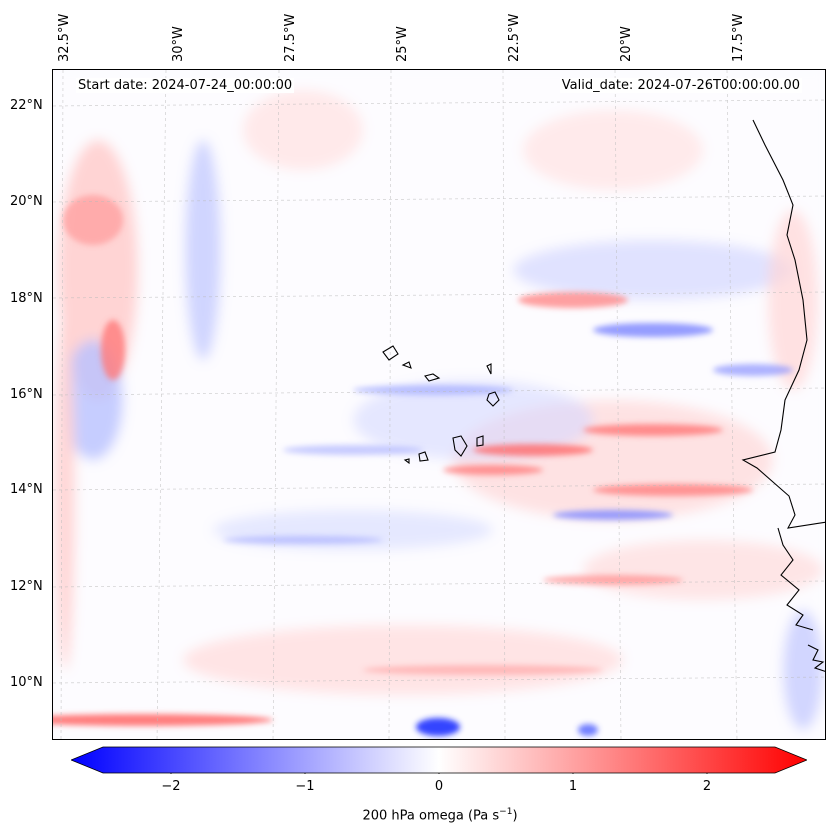 Image resolution: width=837 pixels, height=839 pixels. Describe the element at coordinates (626, 44) in the screenshot. I see `lon-label-20w: 20°W` at that location.